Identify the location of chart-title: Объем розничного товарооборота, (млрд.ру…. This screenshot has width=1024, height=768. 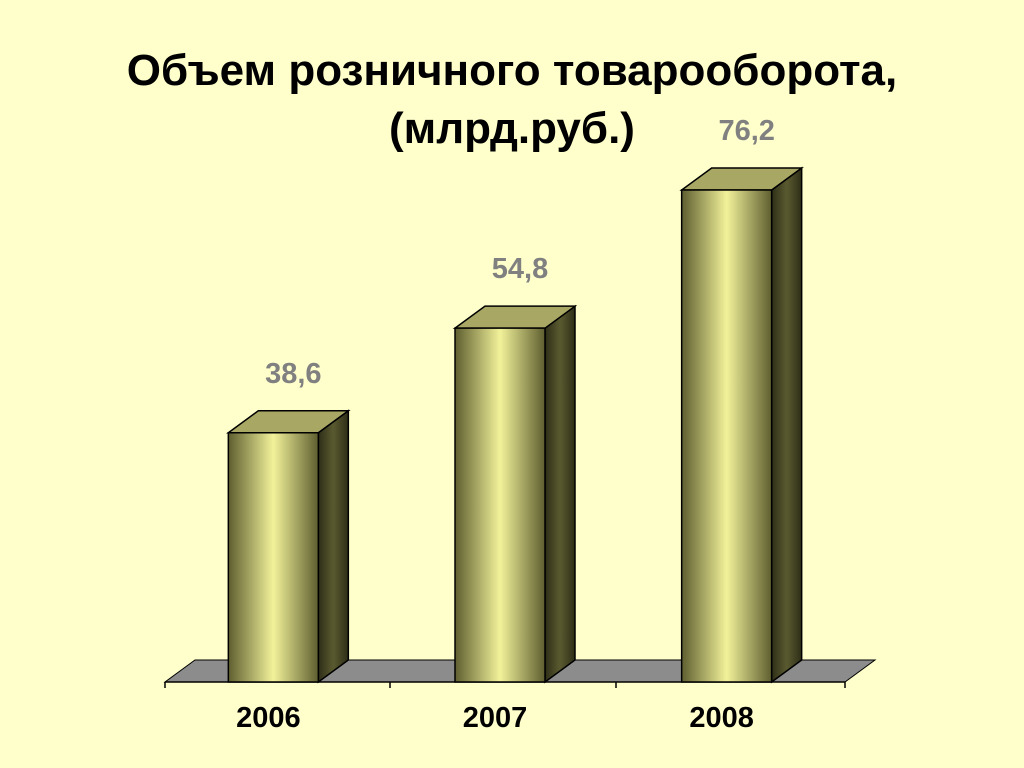
(512, 99).